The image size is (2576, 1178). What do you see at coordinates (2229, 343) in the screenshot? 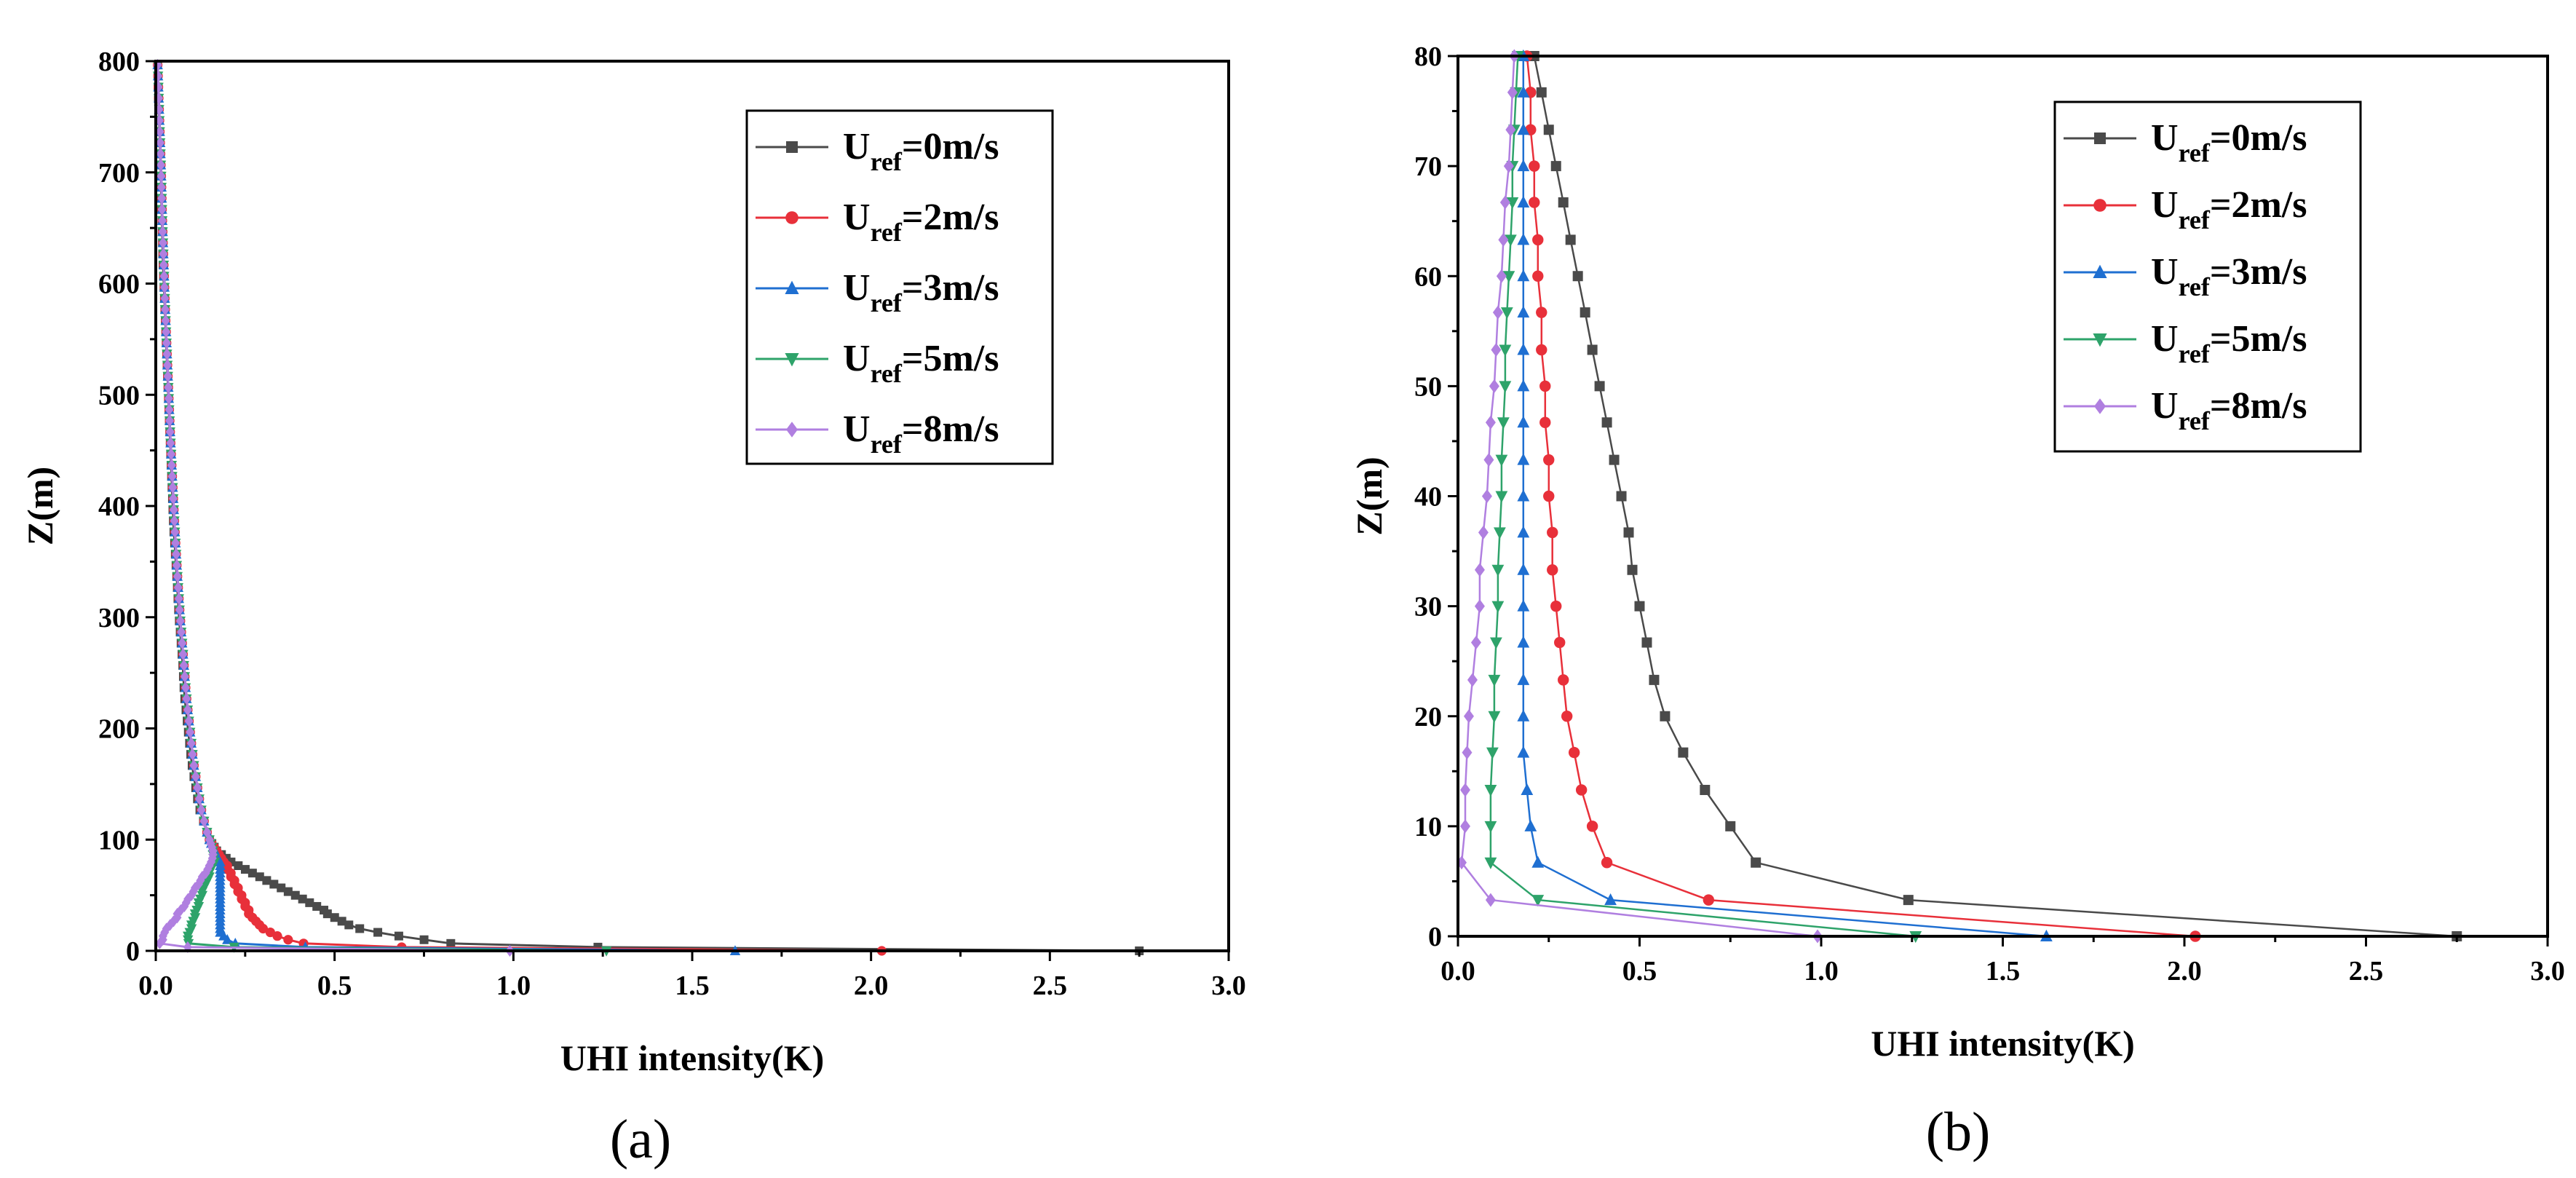
I see `legend-entry-label: Uref=5m/s` at bounding box center [2229, 343].